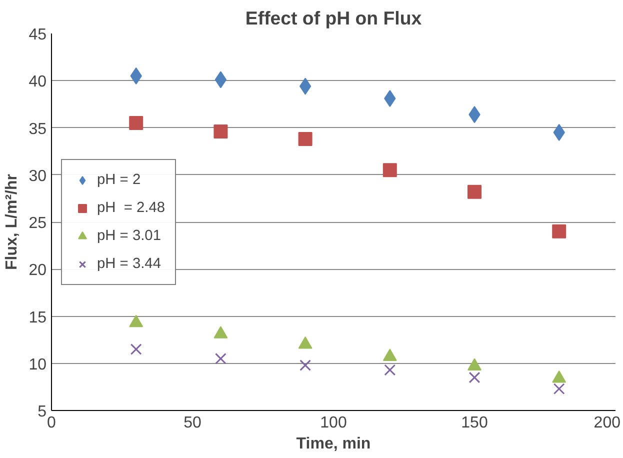 The height and width of the screenshot is (458, 623). Describe the element at coordinates (37, 271) in the screenshot. I see `y-tick-label: 20` at that location.